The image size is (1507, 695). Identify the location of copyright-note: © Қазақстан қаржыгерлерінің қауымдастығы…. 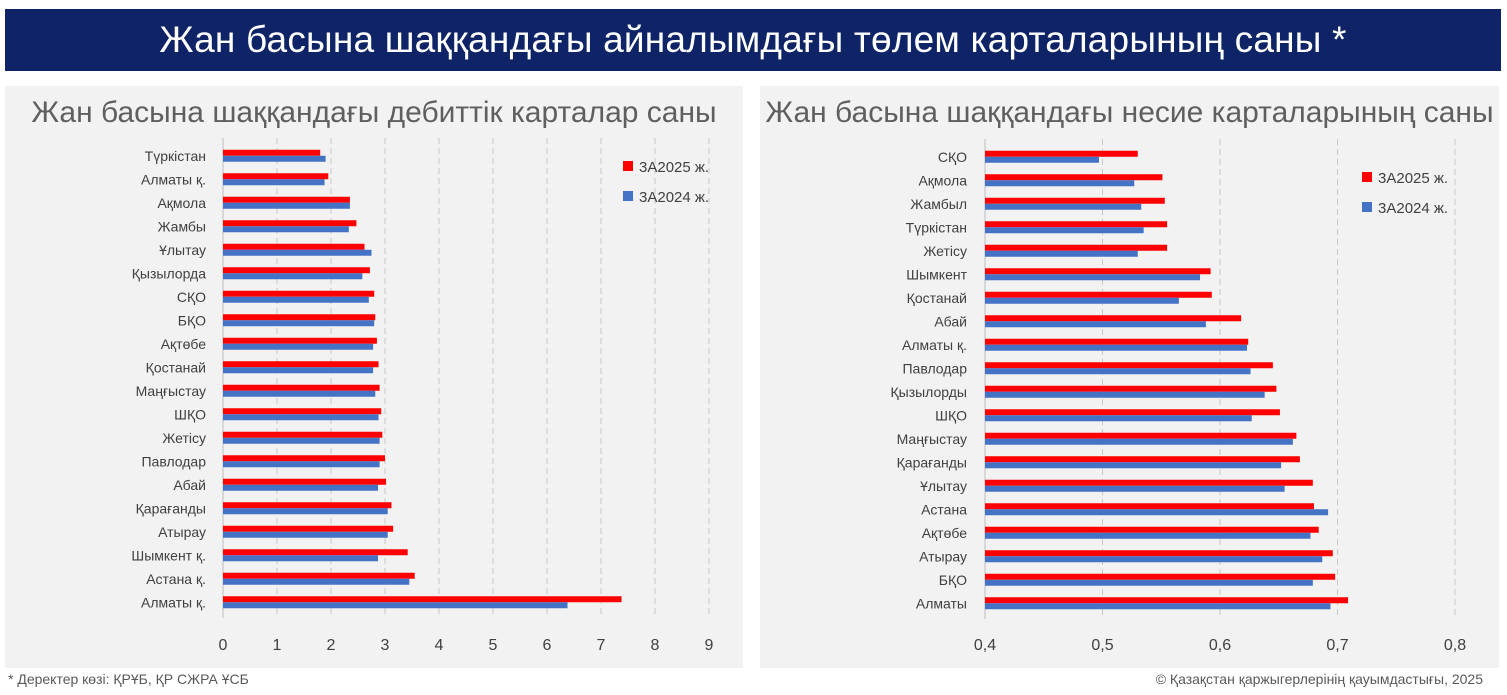
(1319, 679).